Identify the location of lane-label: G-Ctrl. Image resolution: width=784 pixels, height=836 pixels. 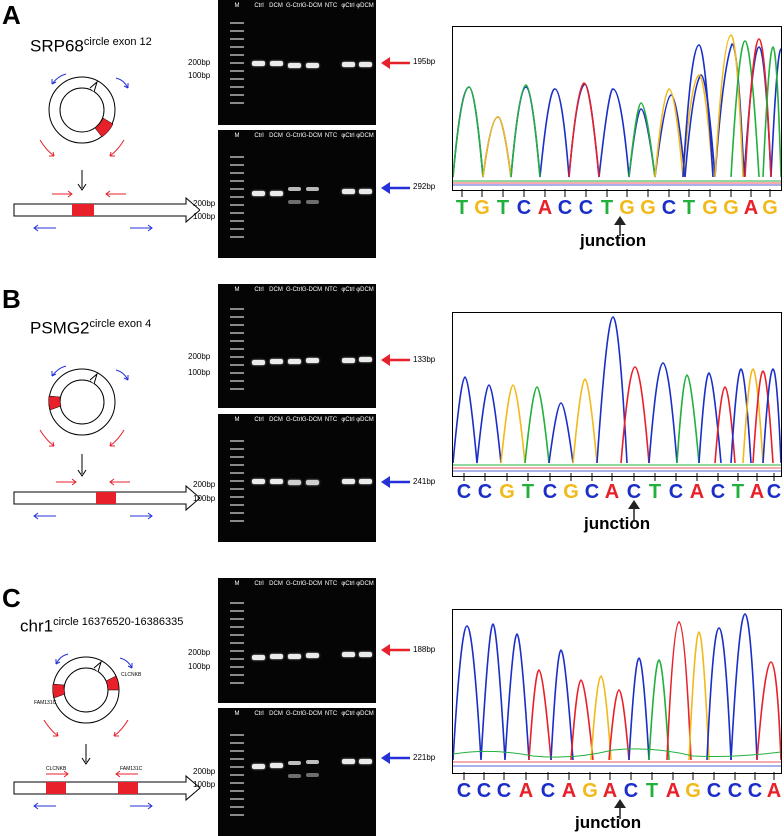
(294, 6).